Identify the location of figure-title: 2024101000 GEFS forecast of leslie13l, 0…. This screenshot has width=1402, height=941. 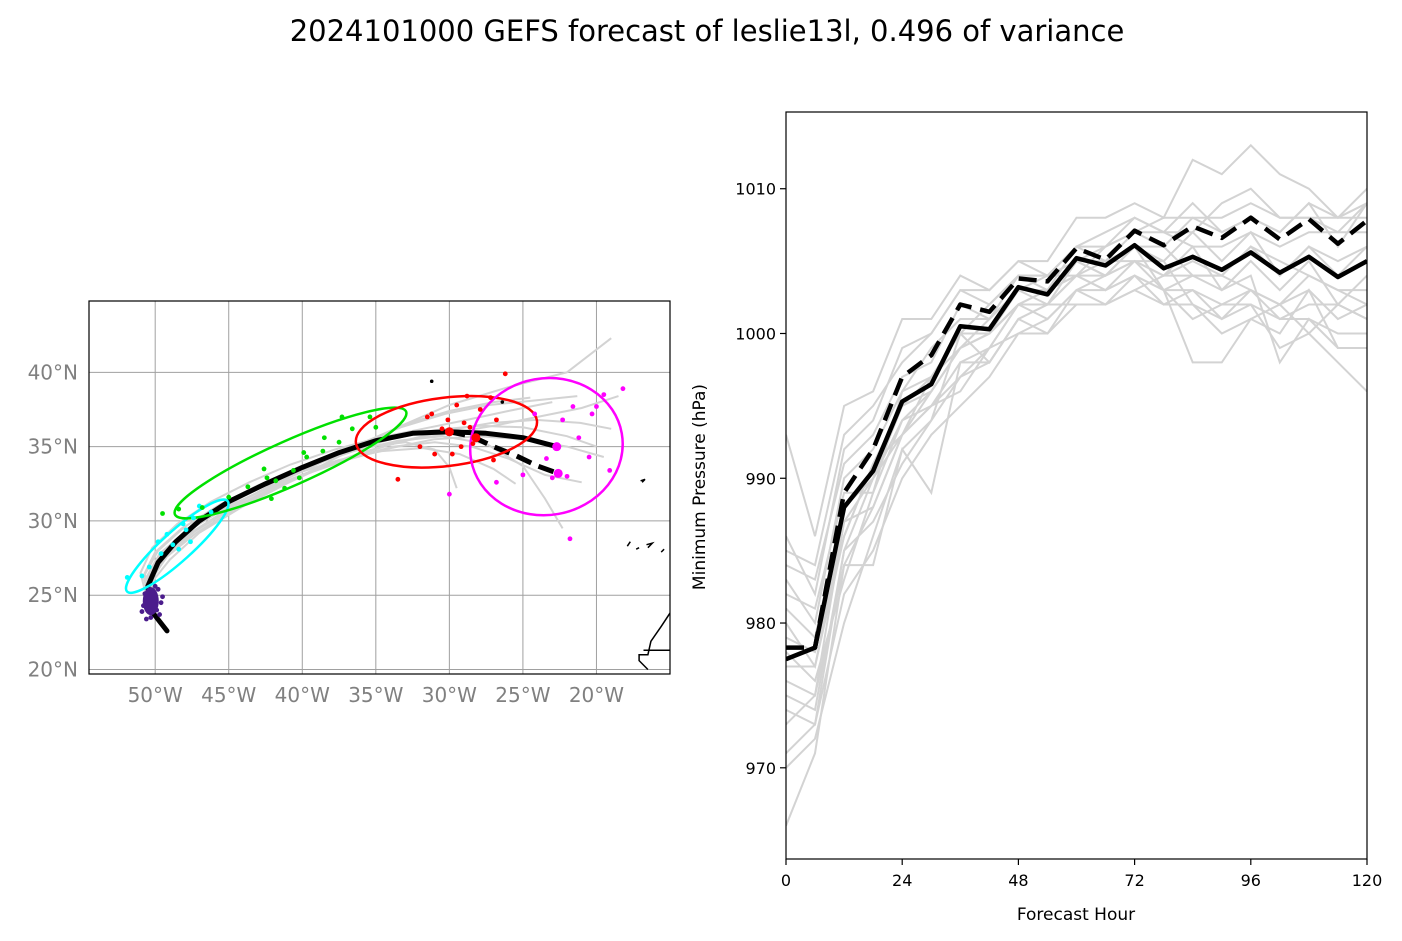
(707, 31).